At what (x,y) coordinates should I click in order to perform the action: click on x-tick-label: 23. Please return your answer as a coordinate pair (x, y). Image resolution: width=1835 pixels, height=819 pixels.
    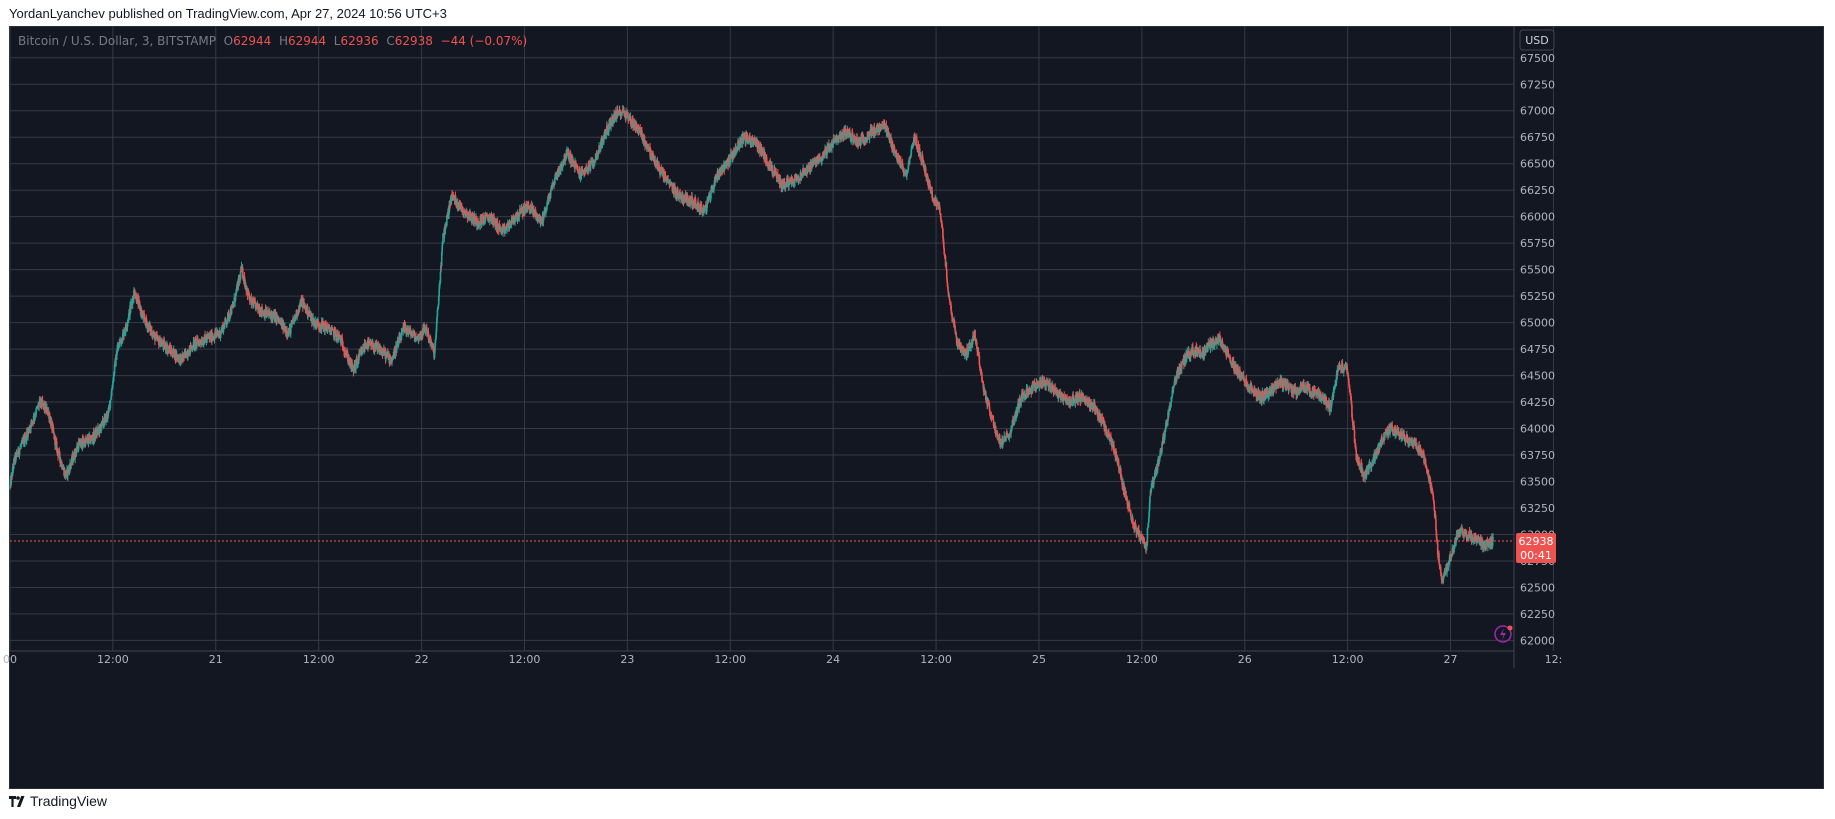
    Looking at the image, I should click on (627, 659).